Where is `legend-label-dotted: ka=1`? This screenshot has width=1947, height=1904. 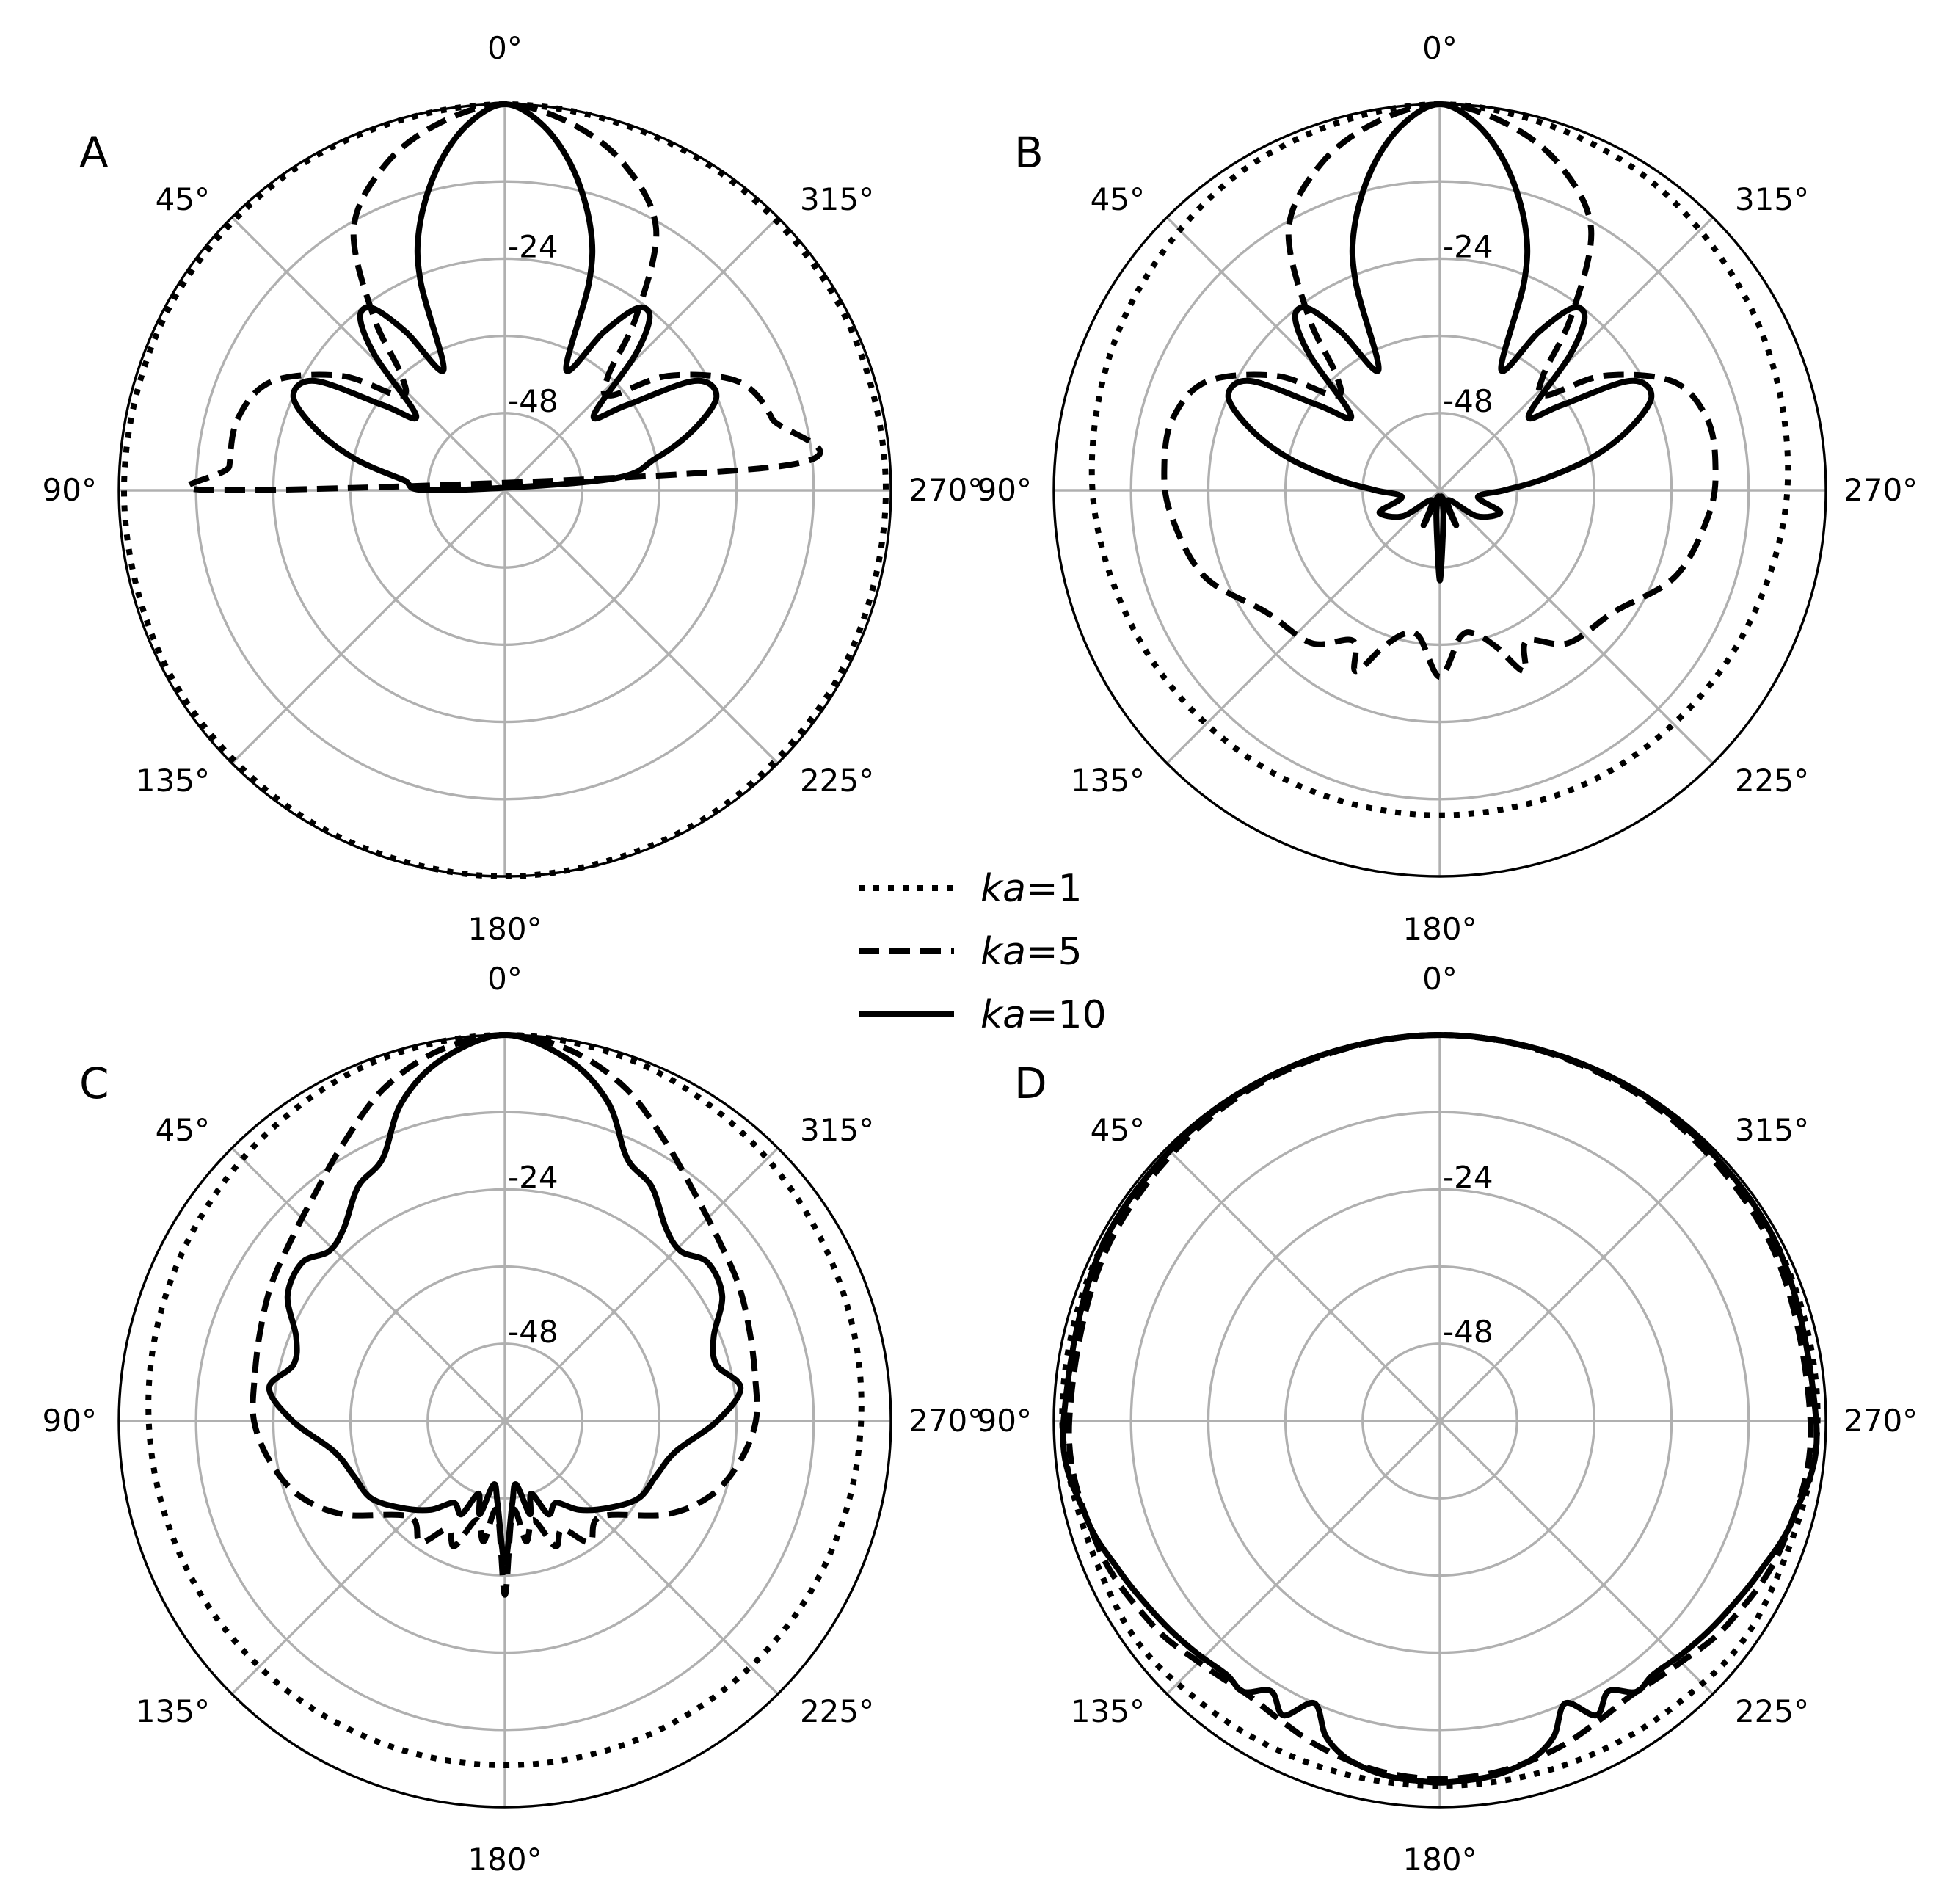
legend-label-dotted: ka=1 is located at coordinates (1031, 889).